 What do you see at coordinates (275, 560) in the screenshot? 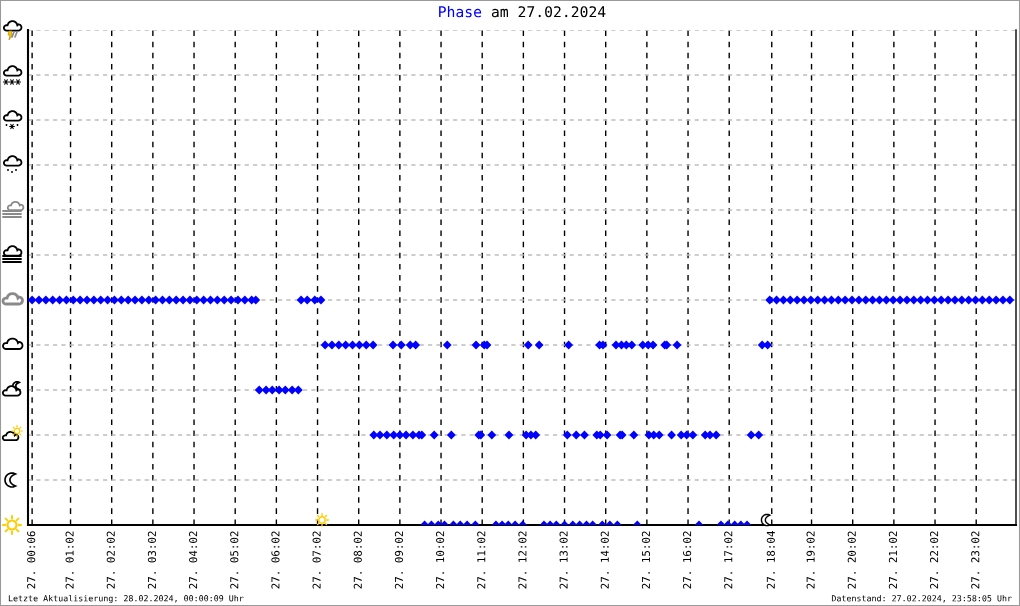
I see `x-tick-label: 27. 06:02` at bounding box center [275, 560].